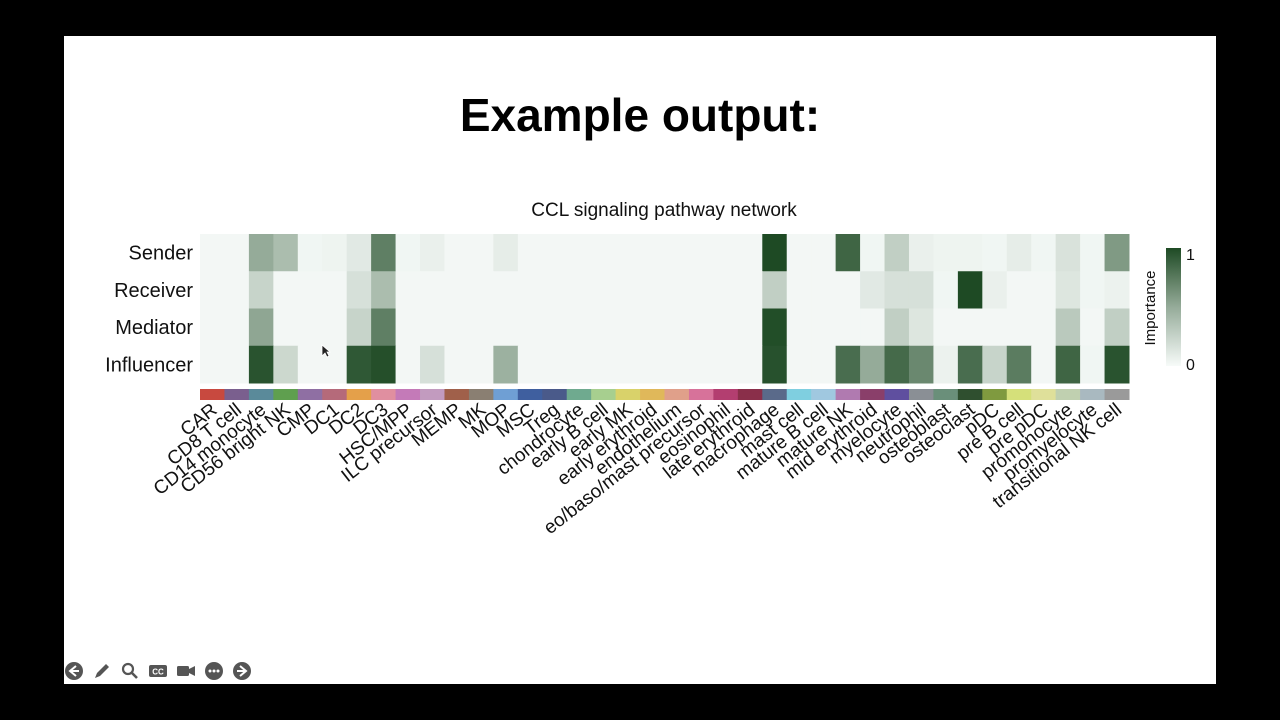 The width and height of the screenshot is (1280, 720). Describe the element at coordinates (242, 671) in the screenshot. I see `next-slide-icon` at that location.